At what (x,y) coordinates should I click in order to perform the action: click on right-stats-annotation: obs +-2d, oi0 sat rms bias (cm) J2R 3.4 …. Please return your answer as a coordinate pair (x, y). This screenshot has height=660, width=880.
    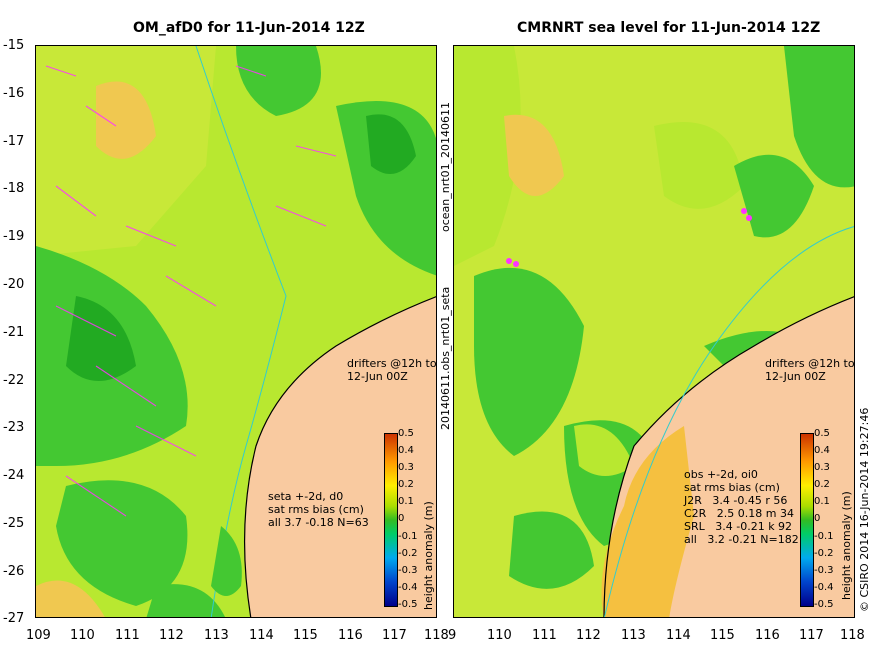
    Looking at the image, I should click on (741, 507).